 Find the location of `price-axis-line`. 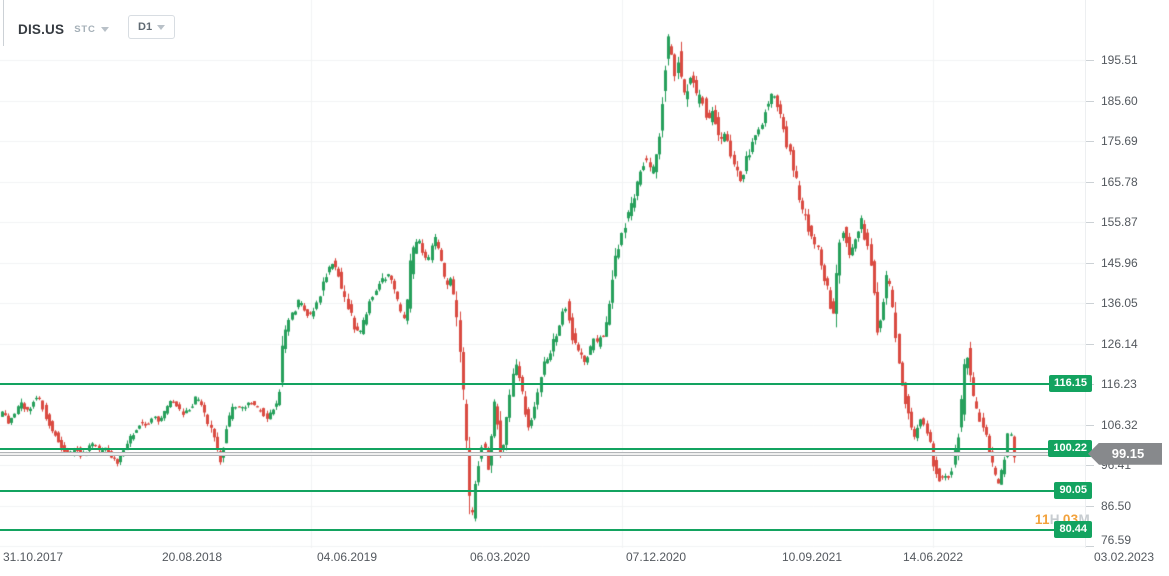

price-axis-line is located at coordinates (1085, 274).